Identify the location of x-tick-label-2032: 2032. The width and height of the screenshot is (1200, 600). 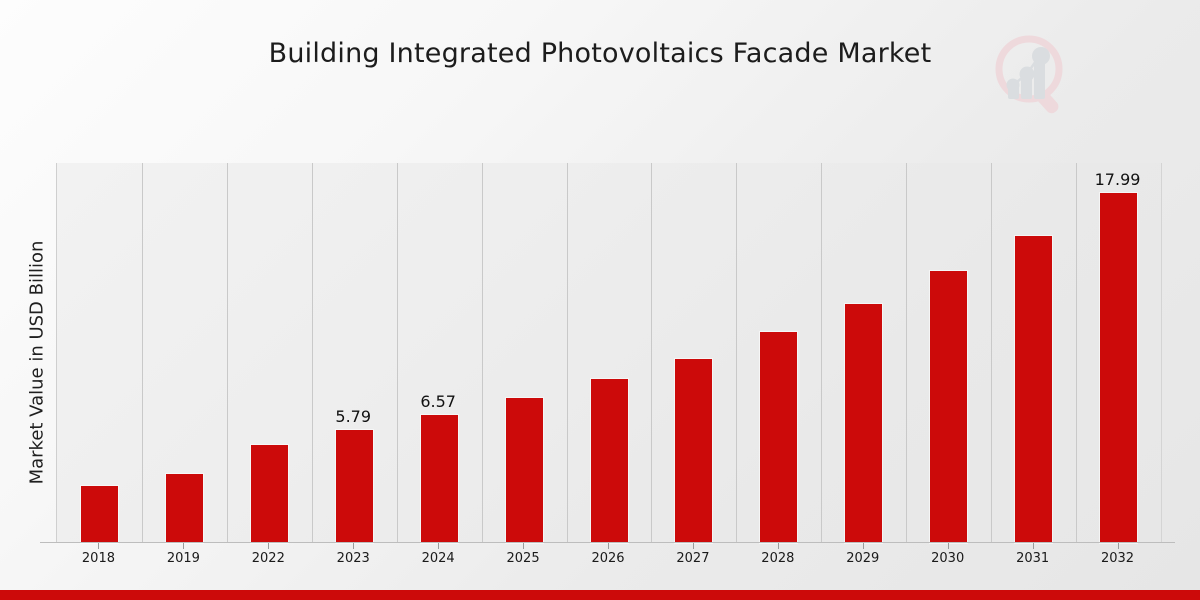
(1117, 558).